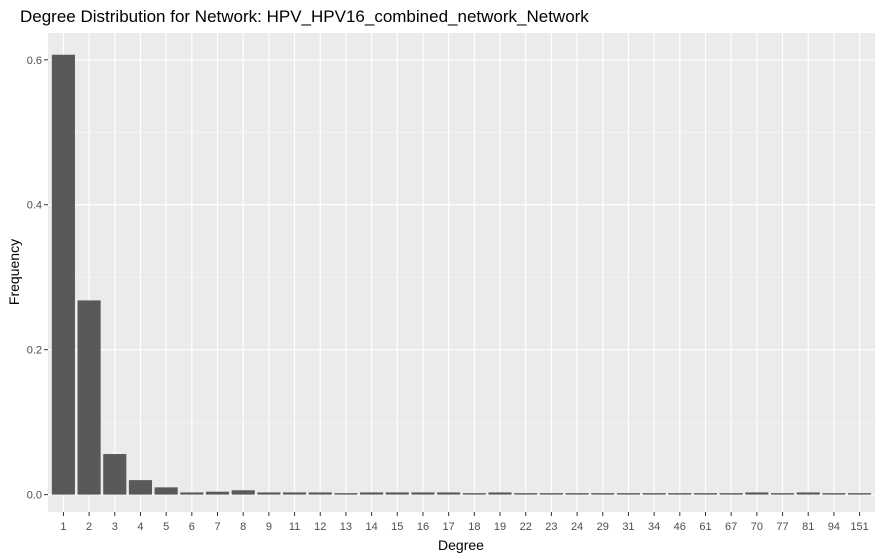 This screenshot has width=883, height=560. What do you see at coordinates (34, 206) in the screenshot?
I see `y-tick-label: 0.4` at bounding box center [34, 206].